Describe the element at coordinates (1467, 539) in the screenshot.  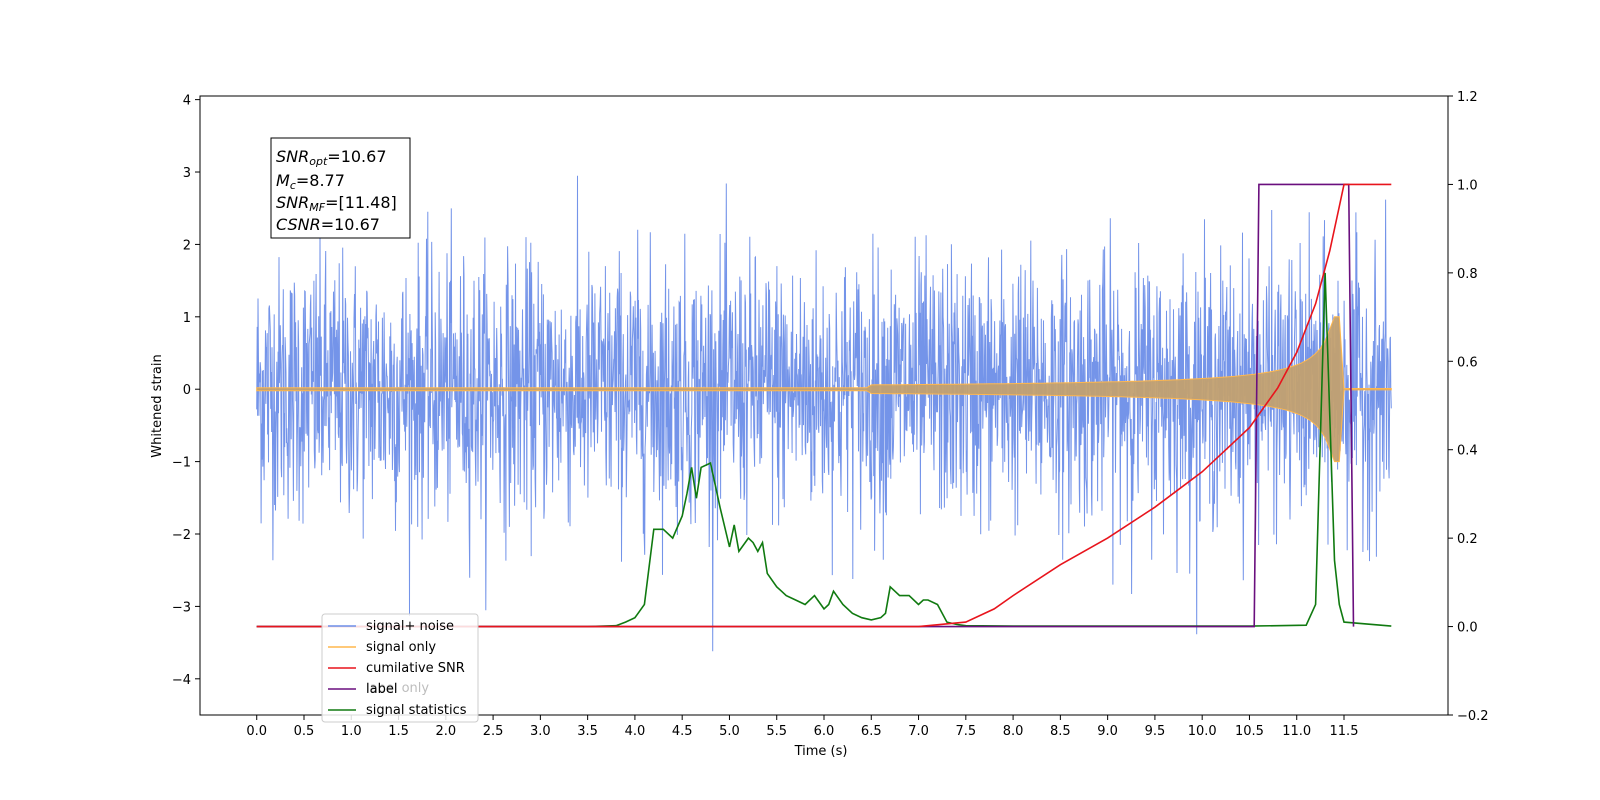
I see `y2-tick-label: 0.2` at that location.